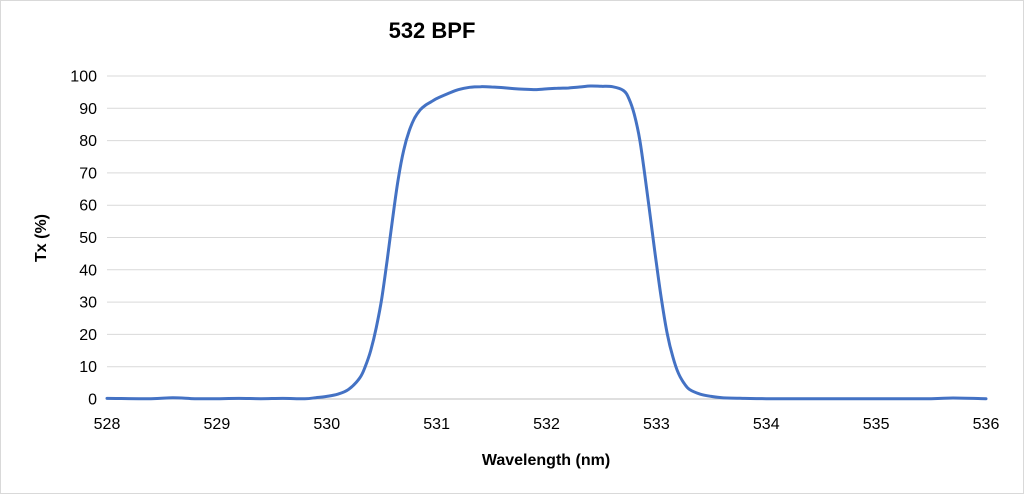 The width and height of the screenshot is (1024, 494). Describe the element at coordinates (766, 424) in the screenshot. I see `x-tick-label: 534` at that location.